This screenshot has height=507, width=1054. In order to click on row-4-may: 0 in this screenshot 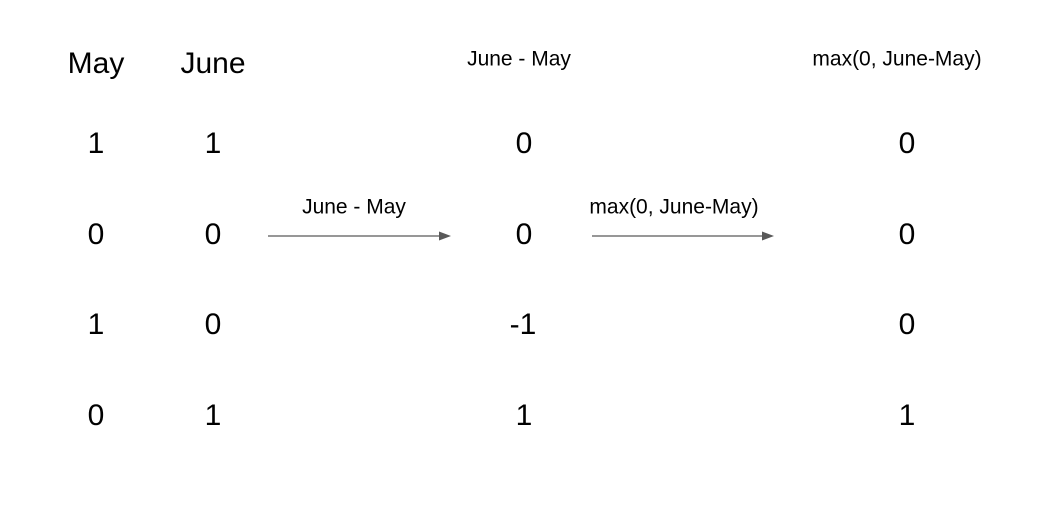, I will do `click(96, 415)`.